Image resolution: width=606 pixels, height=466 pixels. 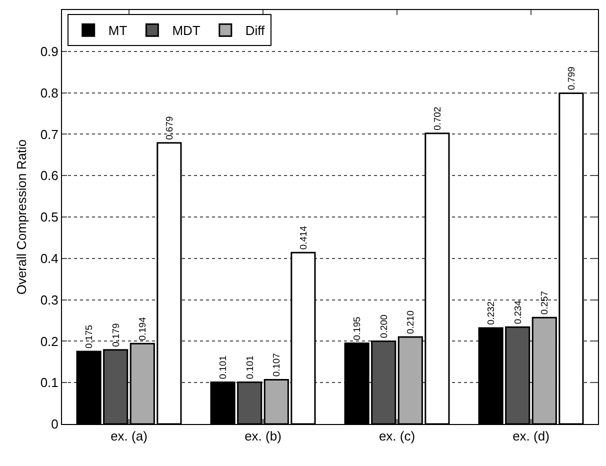 I want to click on legend-label: MDT, so click(x=186, y=30).